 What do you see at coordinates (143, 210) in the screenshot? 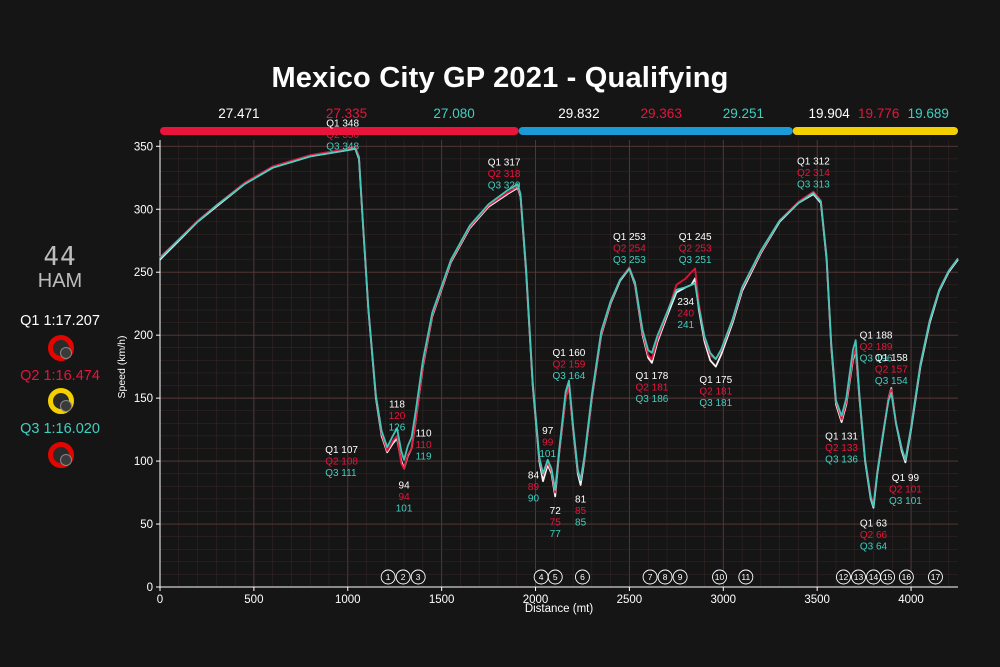
I see `y-tick-label: 300` at bounding box center [143, 210].